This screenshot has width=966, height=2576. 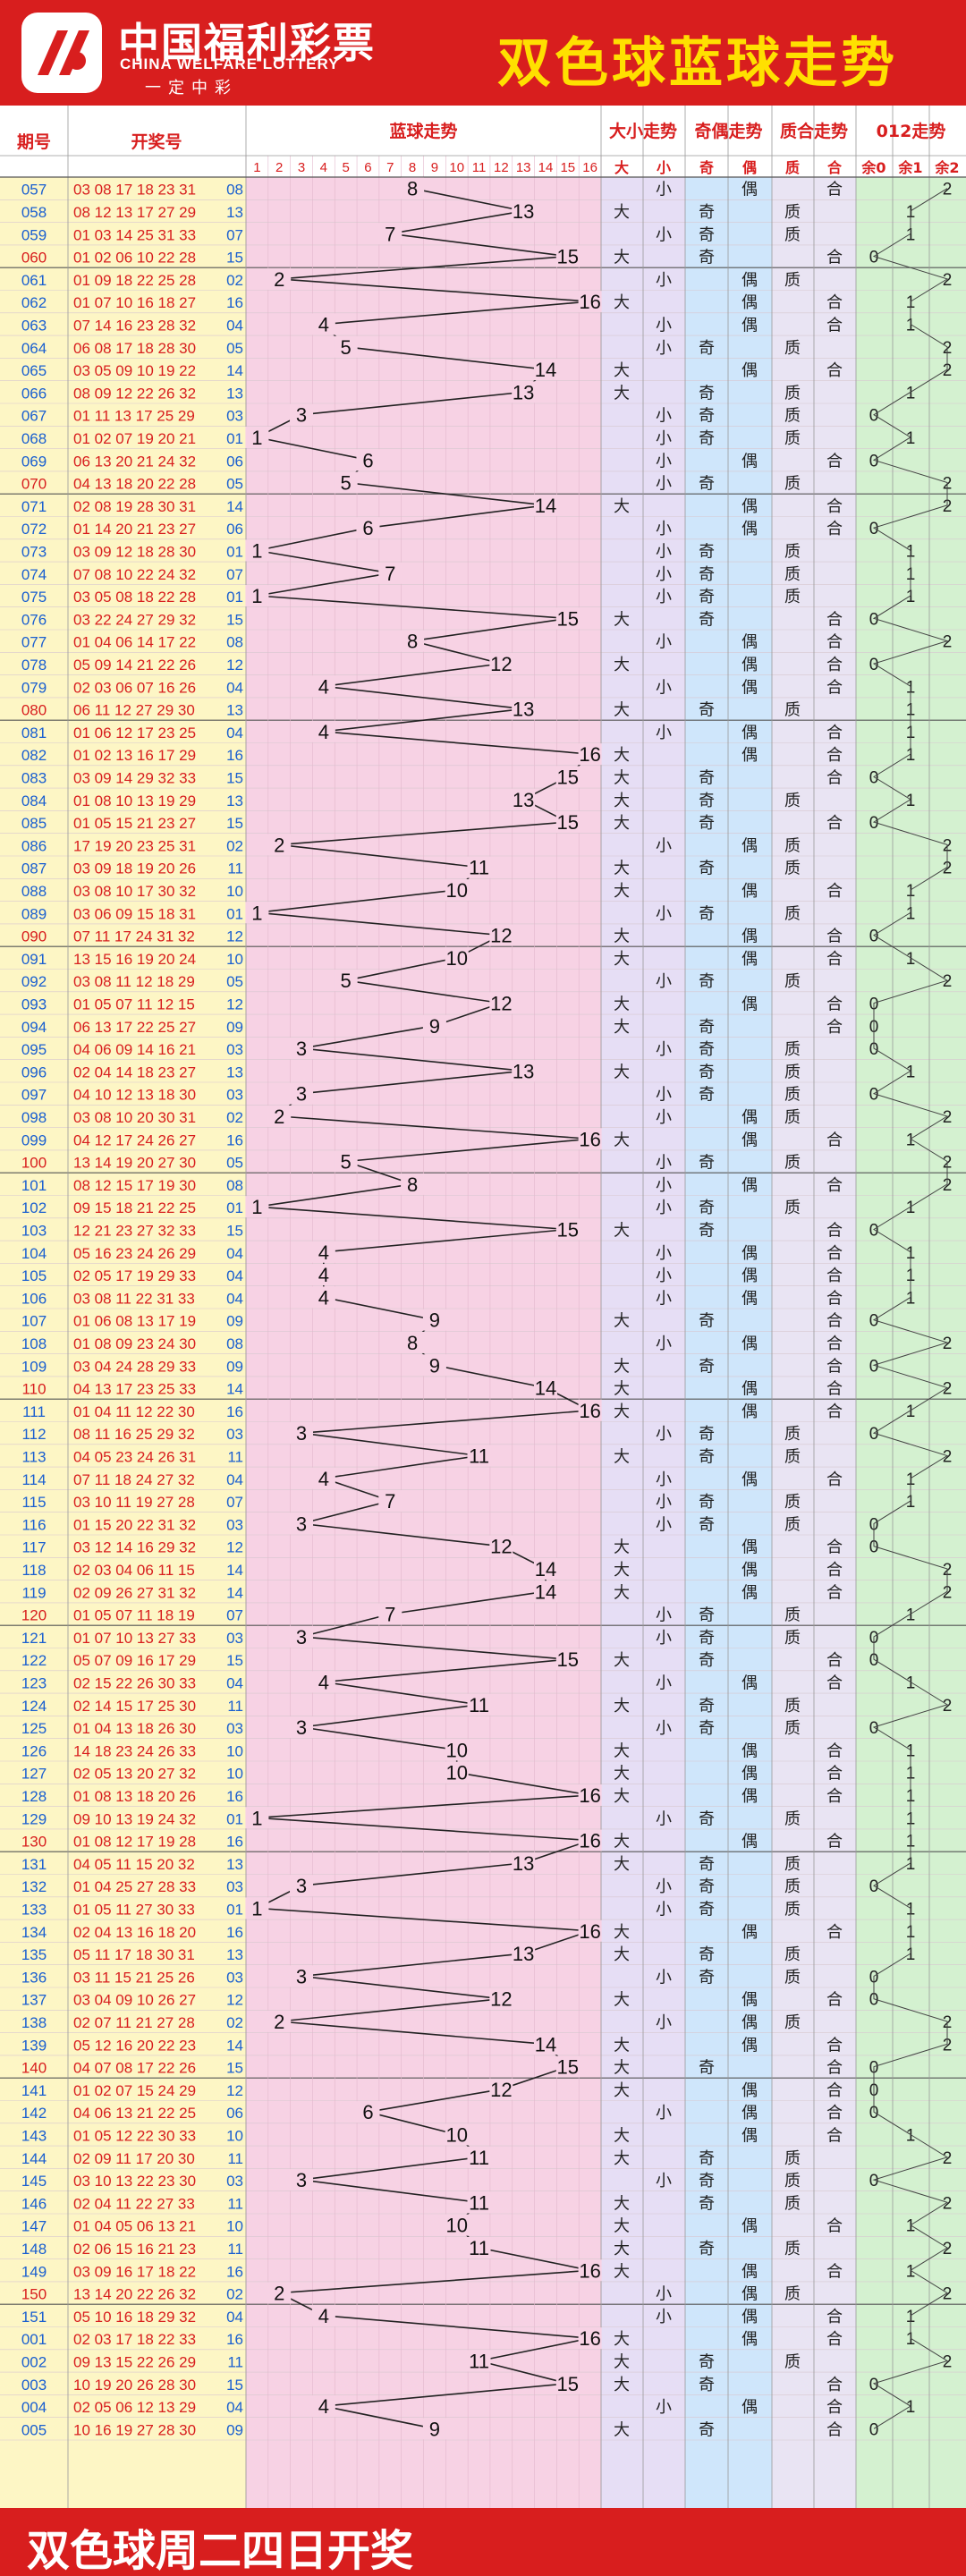 What do you see at coordinates (34, 710) in the screenshot?
I see `period-cell: 080` at bounding box center [34, 710].